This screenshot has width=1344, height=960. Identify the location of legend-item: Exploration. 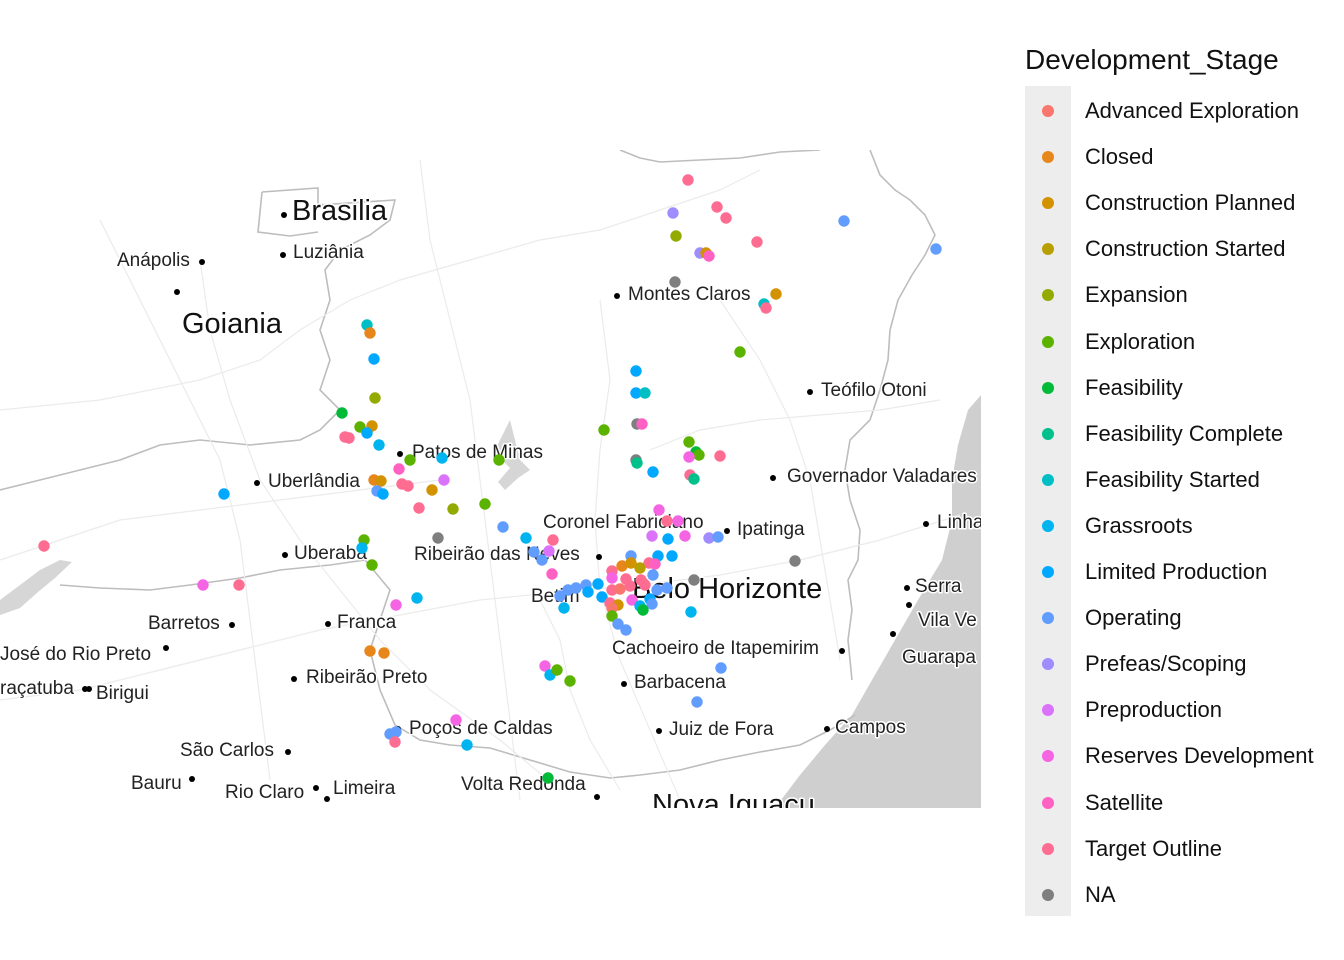
(1184, 342).